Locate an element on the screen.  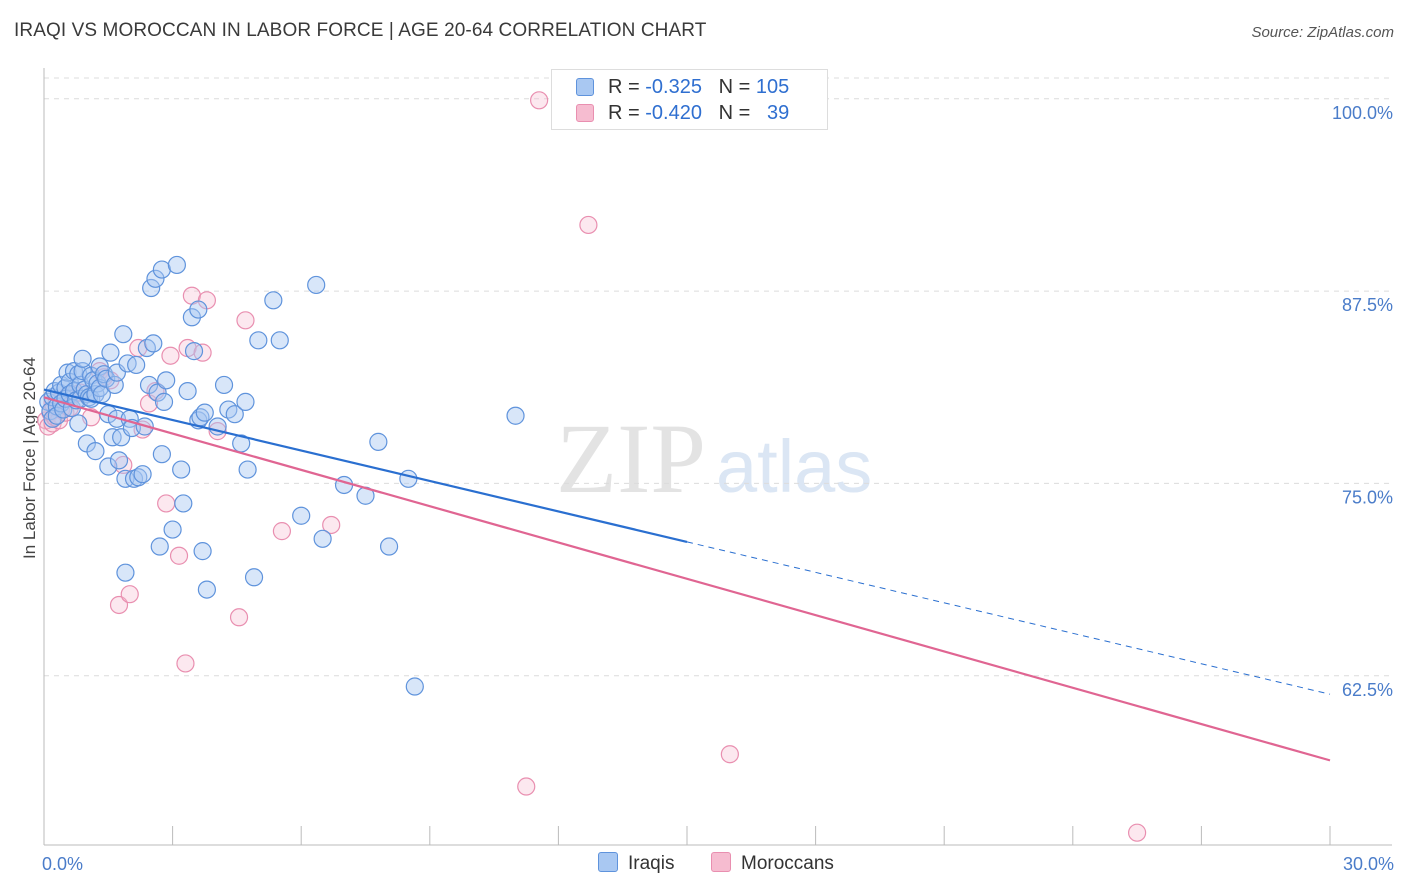
bottom-legend-iraqis: Iraqis is located at coordinates (636, 863).